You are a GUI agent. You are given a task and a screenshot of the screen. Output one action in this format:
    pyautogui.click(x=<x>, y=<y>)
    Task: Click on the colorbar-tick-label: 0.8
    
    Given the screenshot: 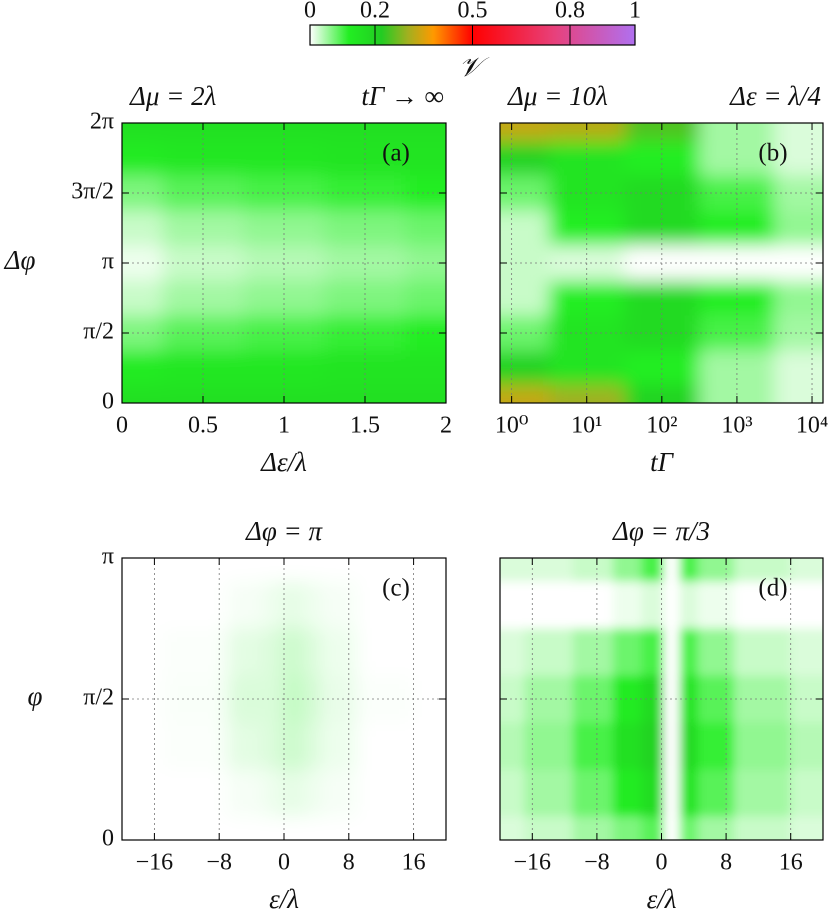 What is the action you would take?
    pyautogui.click(x=570, y=12)
    